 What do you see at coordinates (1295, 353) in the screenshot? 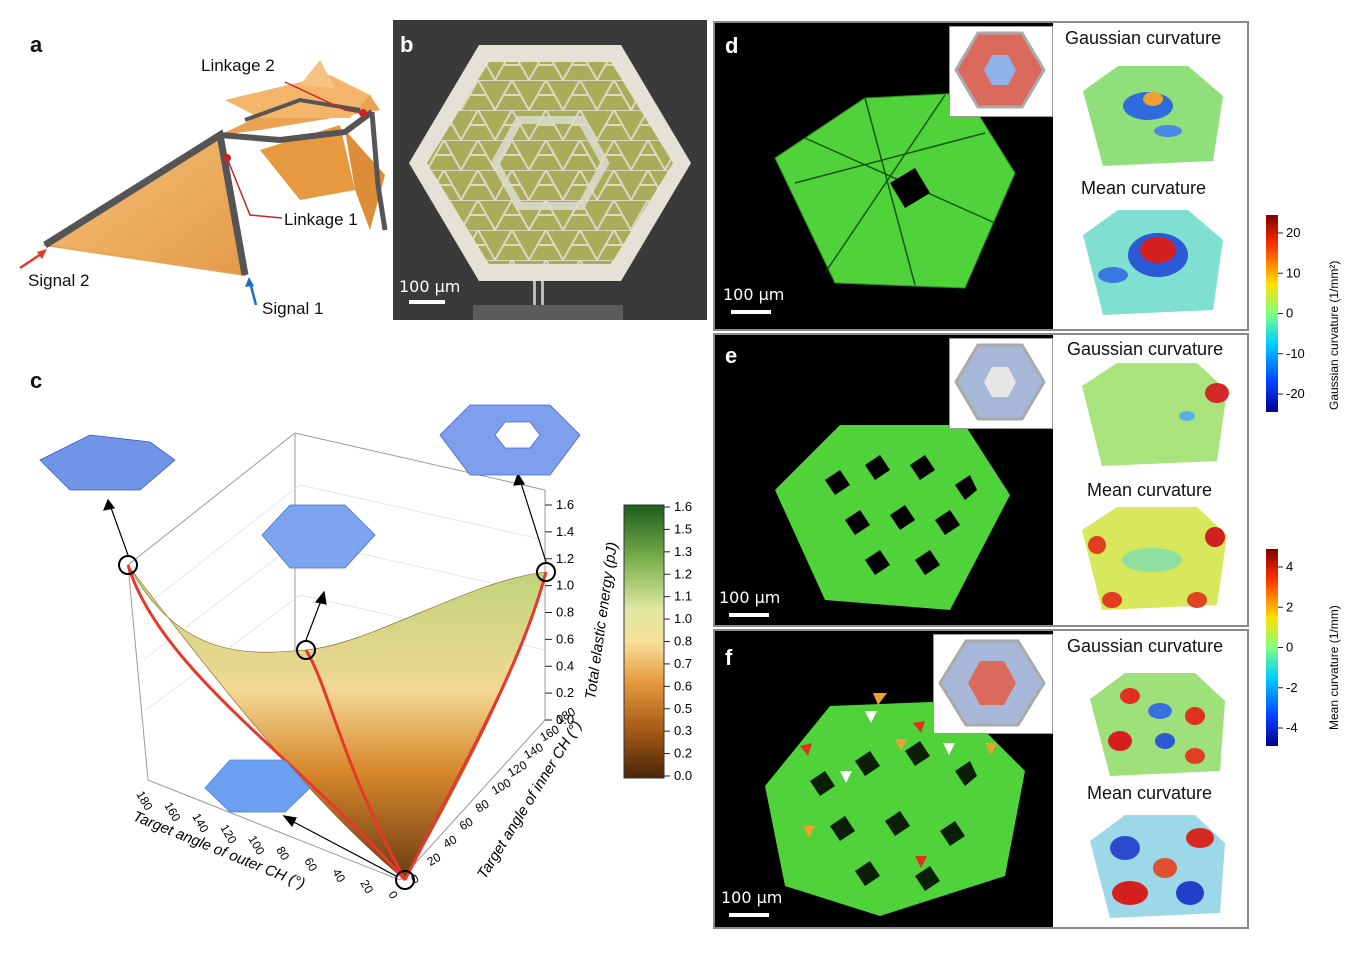
I see `colorbar-tick-label: -10` at bounding box center [1295, 353].